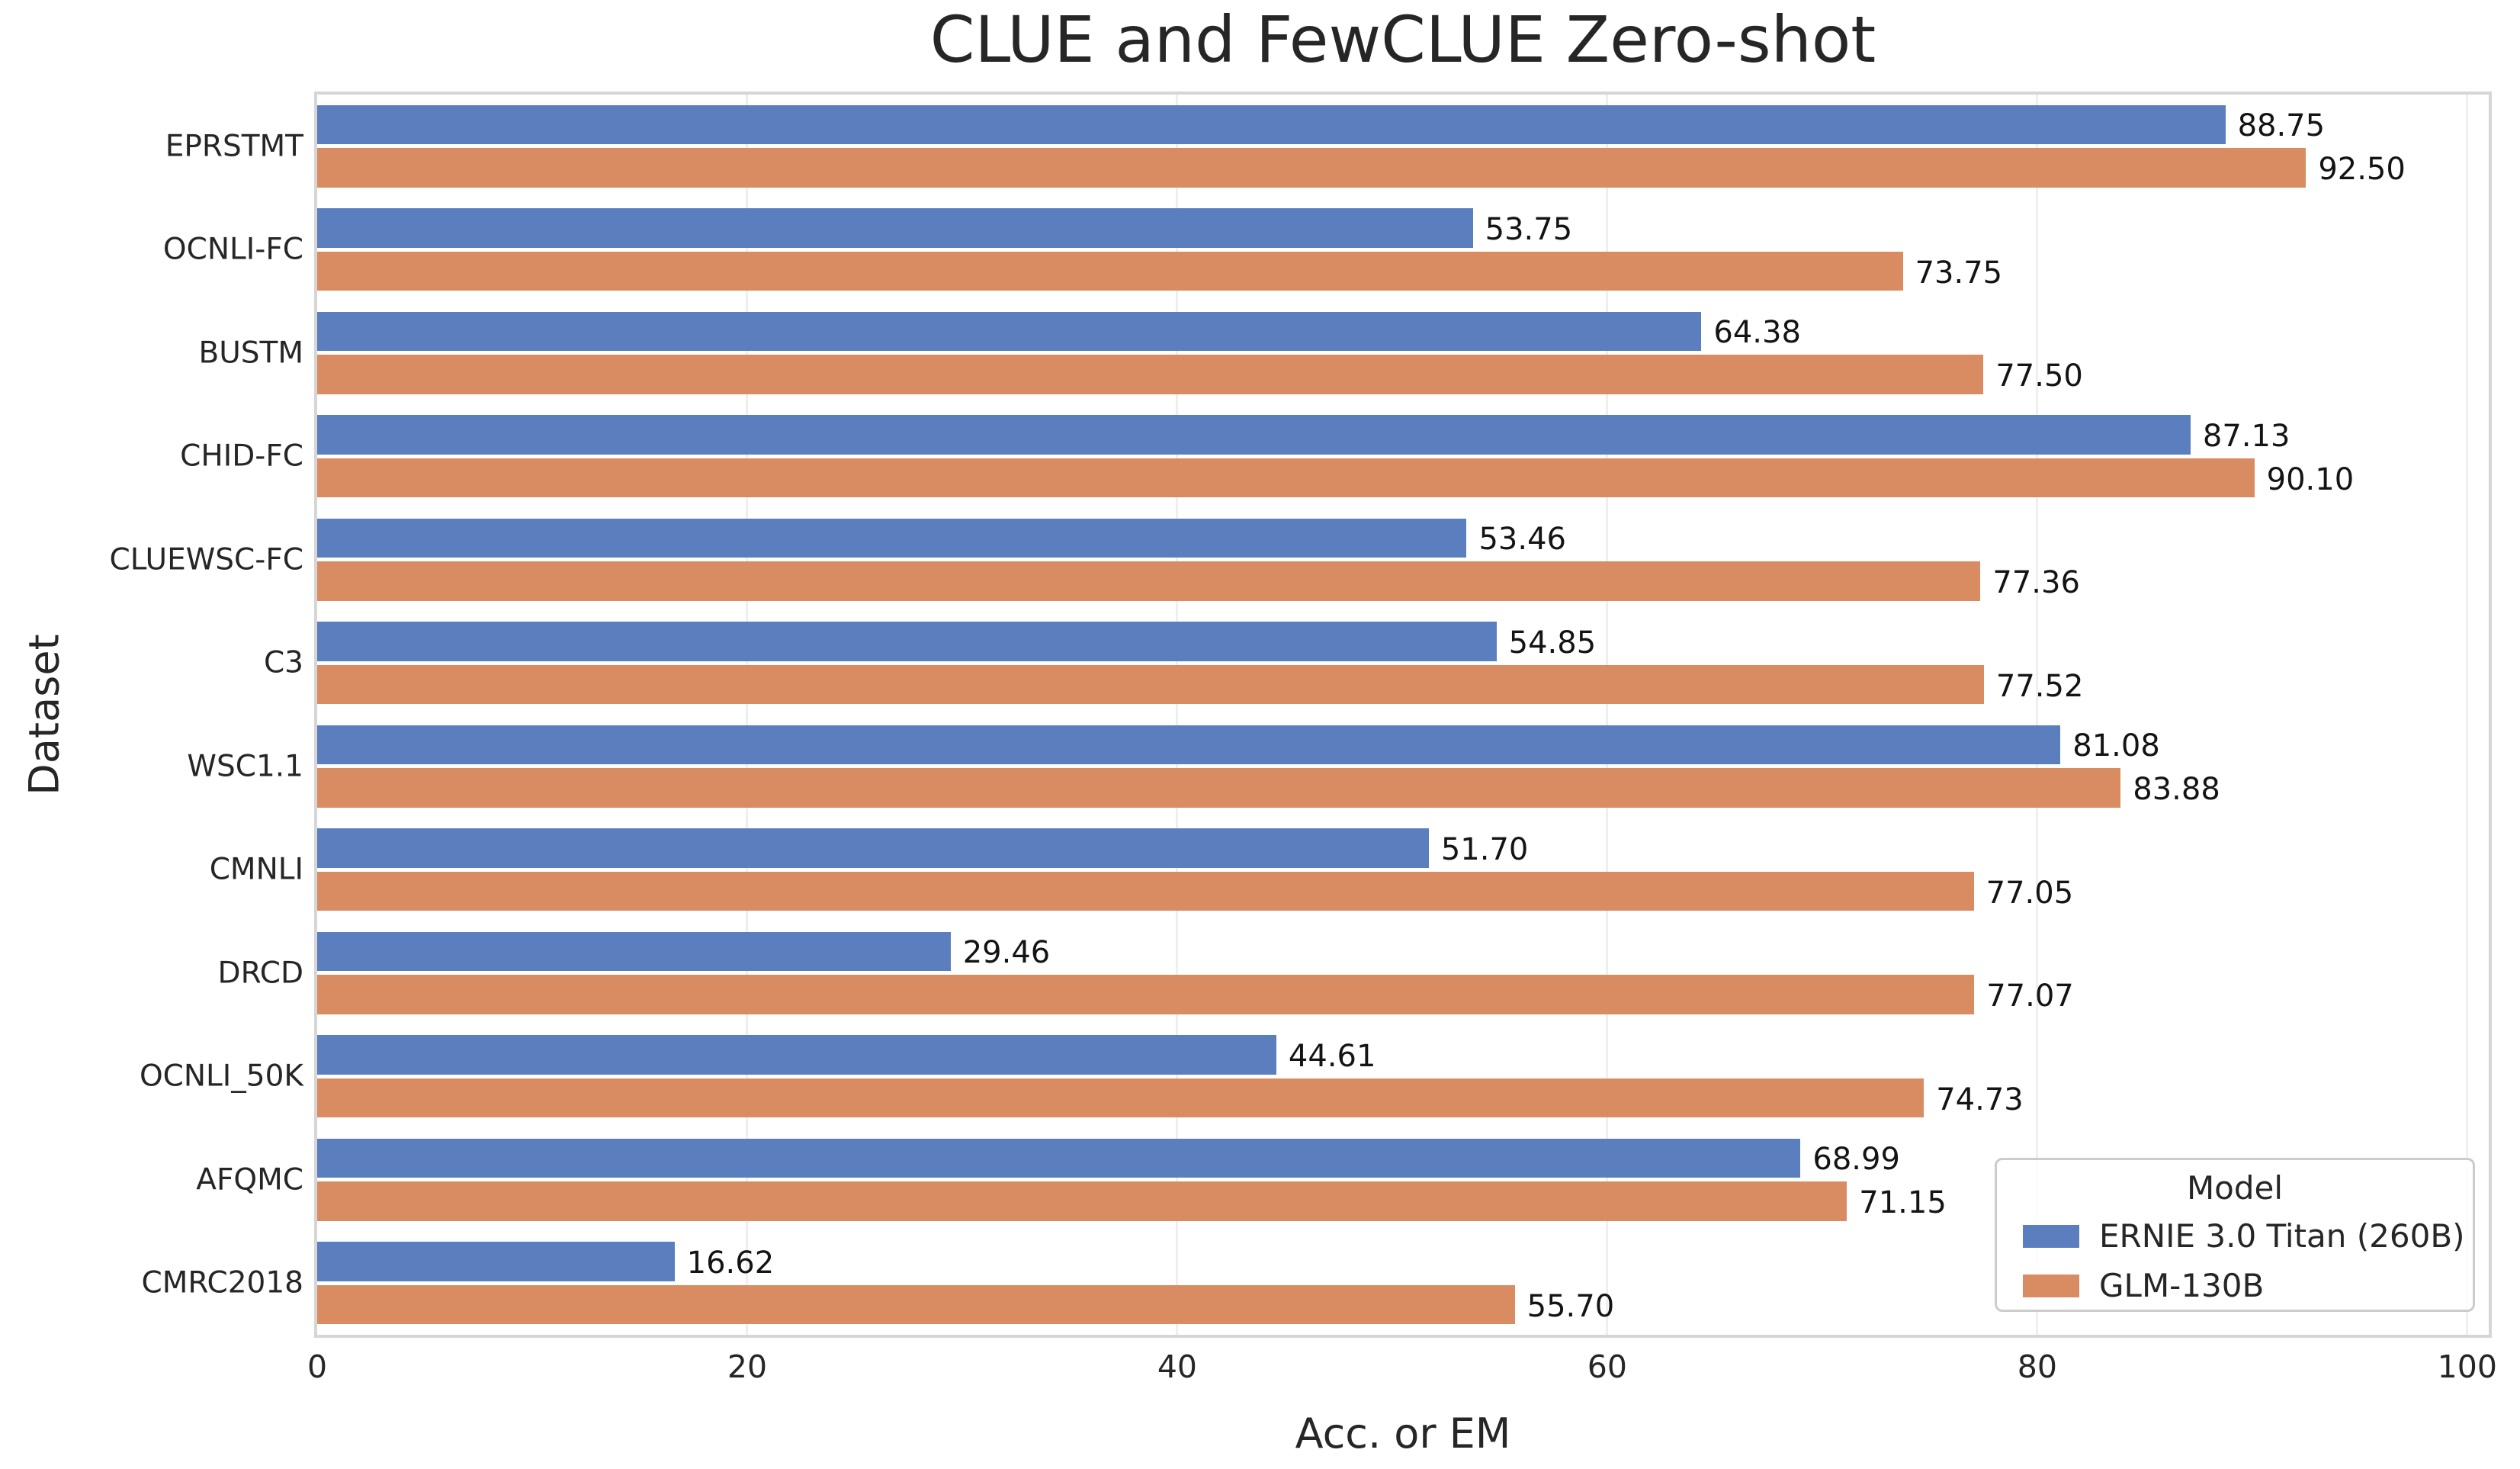  What do you see at coordinates (222, 1282) in the screenshot?
I see `y-tick-label-CMRC2018: CMRC2018` at bounding box center [222, 1282].